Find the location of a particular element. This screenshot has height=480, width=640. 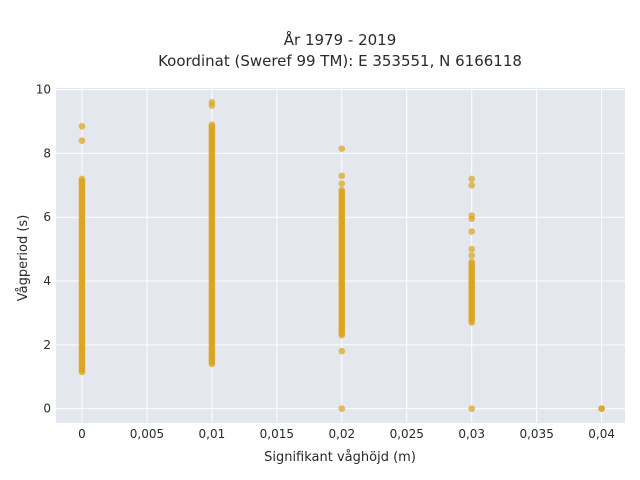

x-tick-label: 0,005 is located at coordinates (147, 434).